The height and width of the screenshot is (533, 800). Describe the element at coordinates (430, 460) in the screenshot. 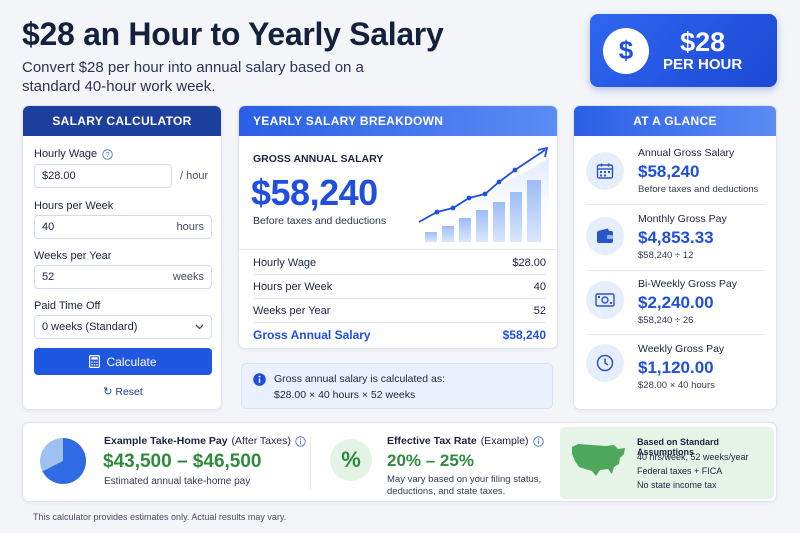

I see `tax-value: 20% – 25%` at that location.